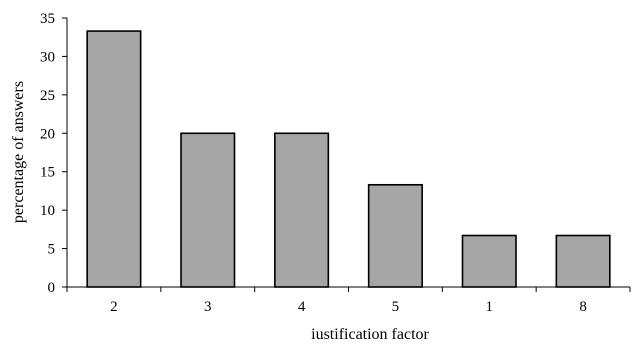 Image resolution: width=637 pixels, height=349 pixels. Describe the element at coordinates (47, 57) in the screenshot. I see `y-tick-label: 30` at that location.